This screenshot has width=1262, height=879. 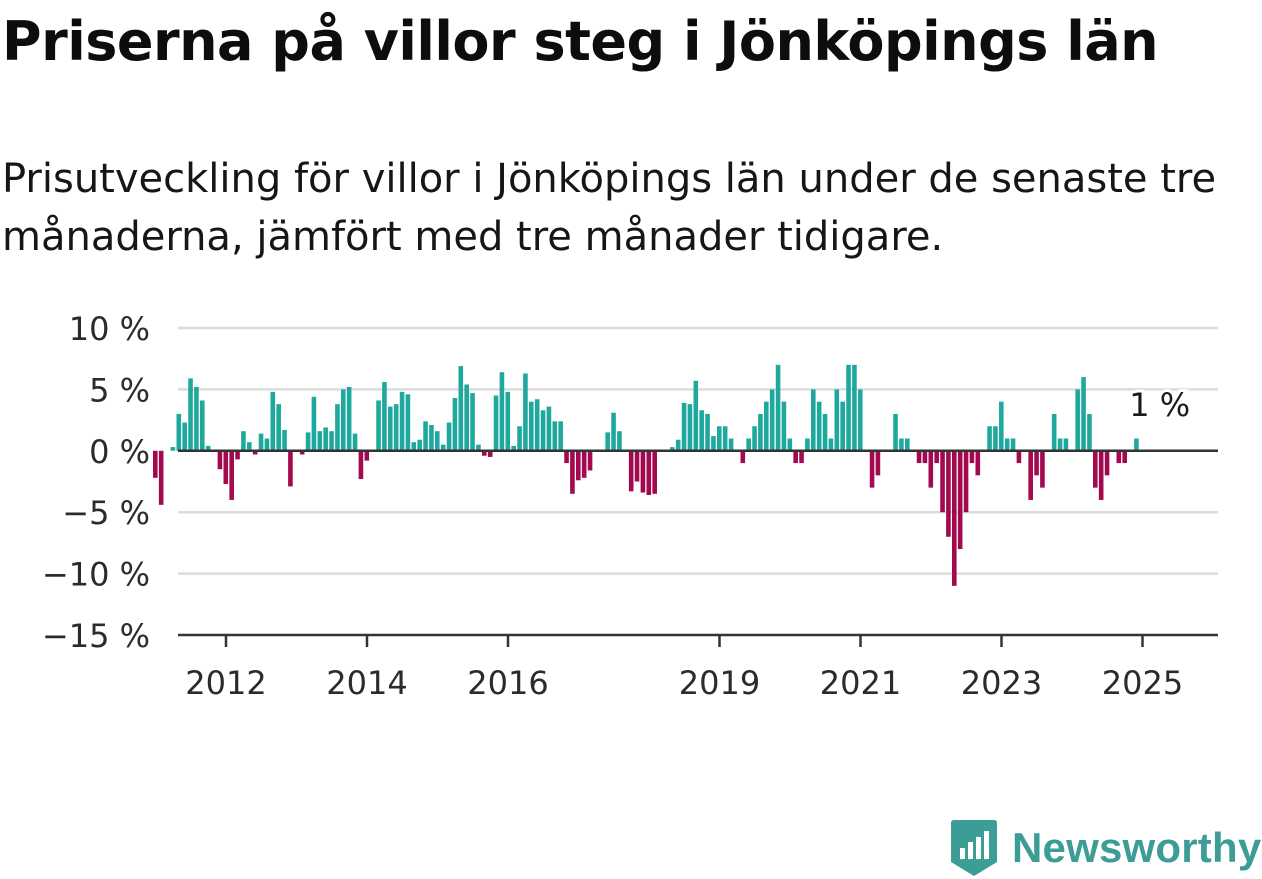 I want to click on y-tick-label: 10 %, so click(x=109, y=329).